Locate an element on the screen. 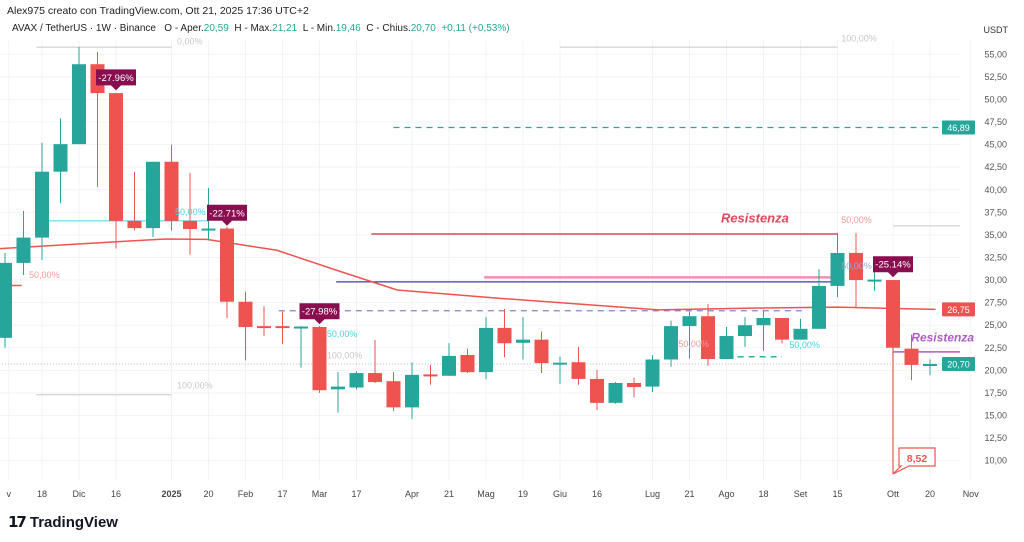  x-tick-label: Ago is located at coordinates (726, 494).